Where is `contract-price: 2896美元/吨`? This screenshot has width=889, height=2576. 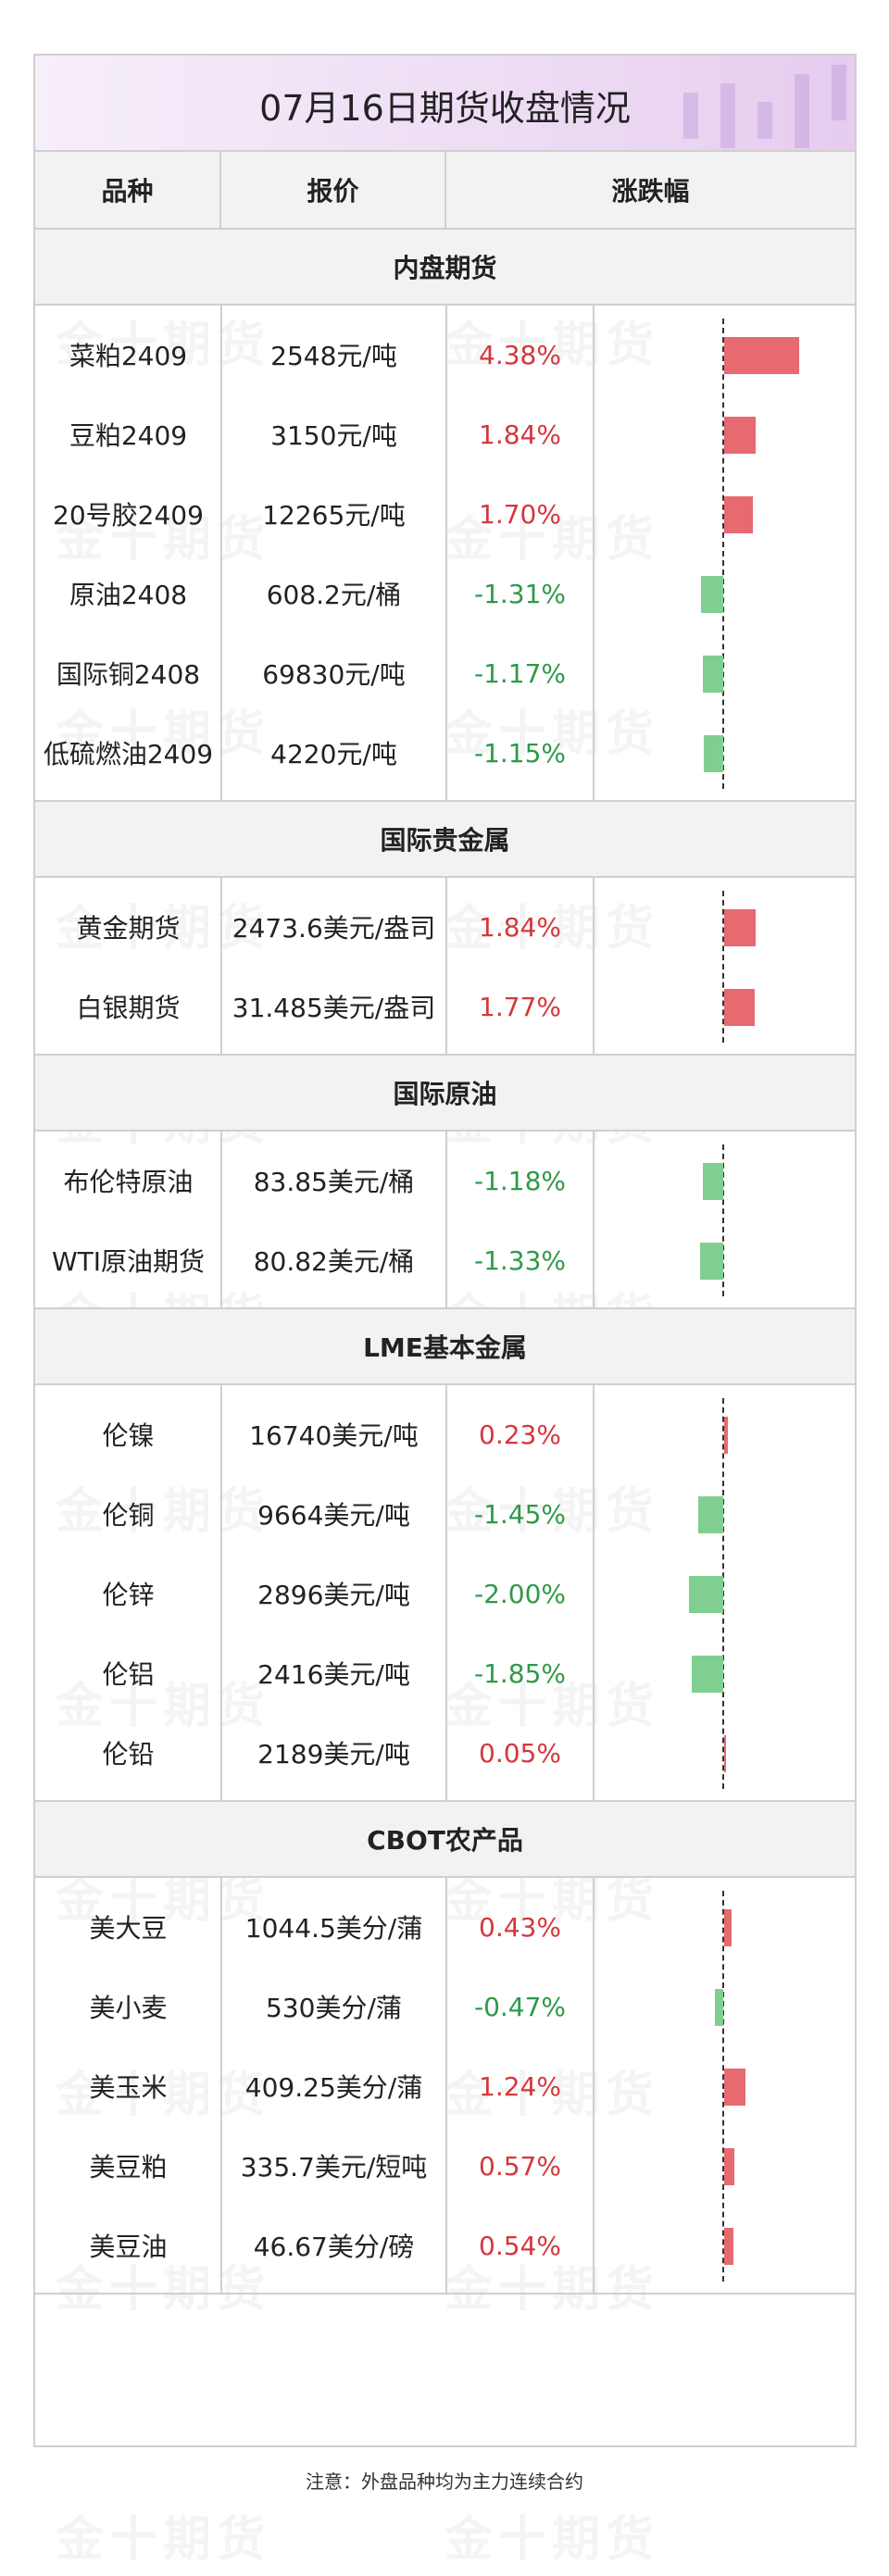
contract-price: 2896美元/吨 is located at coordinates (333, 1595).